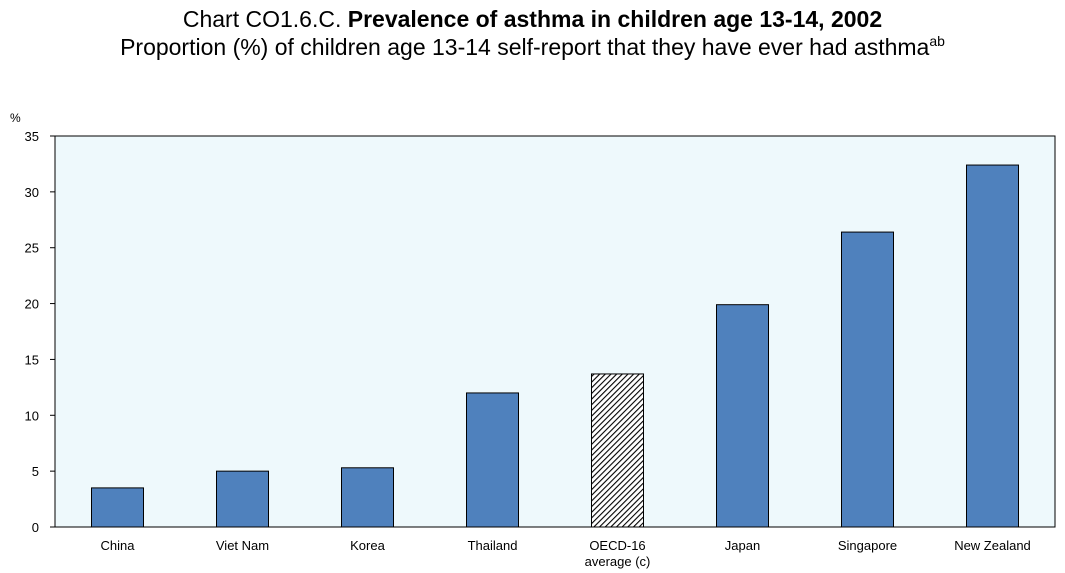 This screenshot has height=573, width=1065. I want to click on x-axis-label: Viet Nam, so click(242, 545).